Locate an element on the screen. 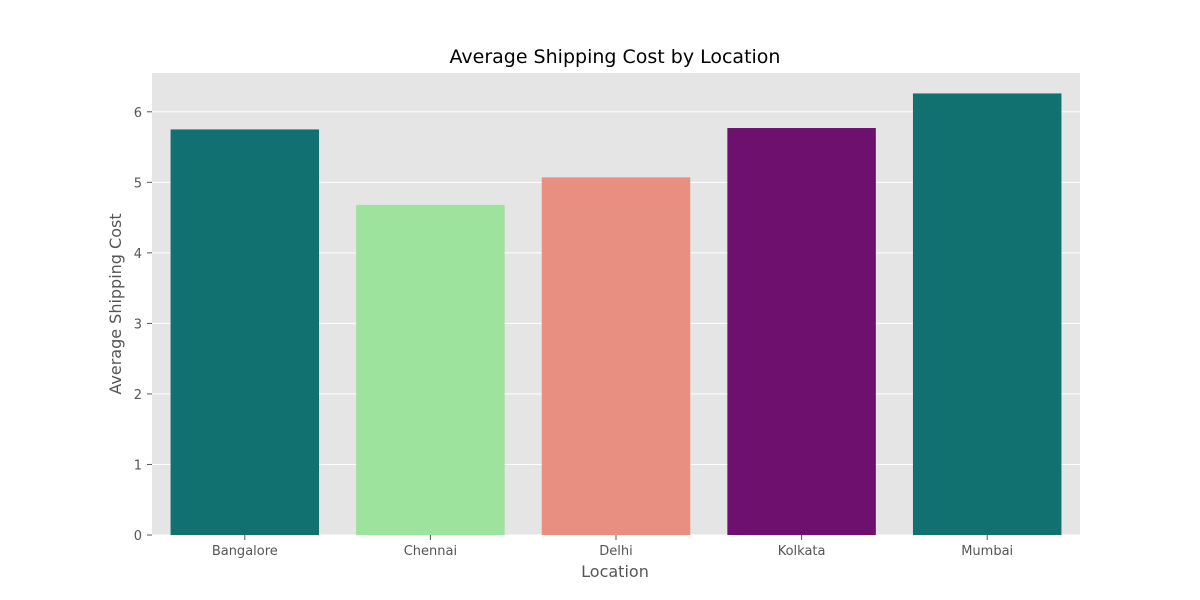 Image resolution: width=1200 pixels, height=600 pixels. y-tick-label: 6 is located at coordinates (138, 113).